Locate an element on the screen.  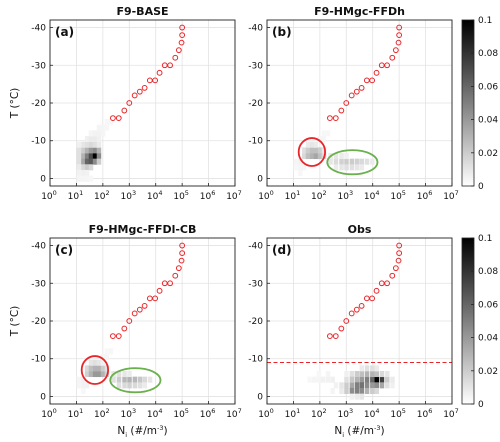
panel-title: F9-BASE is located at coordinates (142, 11).